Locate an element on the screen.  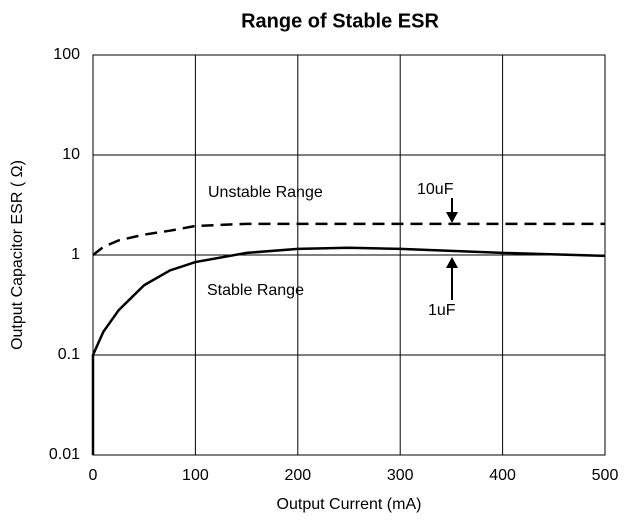
x-tick-label: 0 is located at coordinates (93, 475).